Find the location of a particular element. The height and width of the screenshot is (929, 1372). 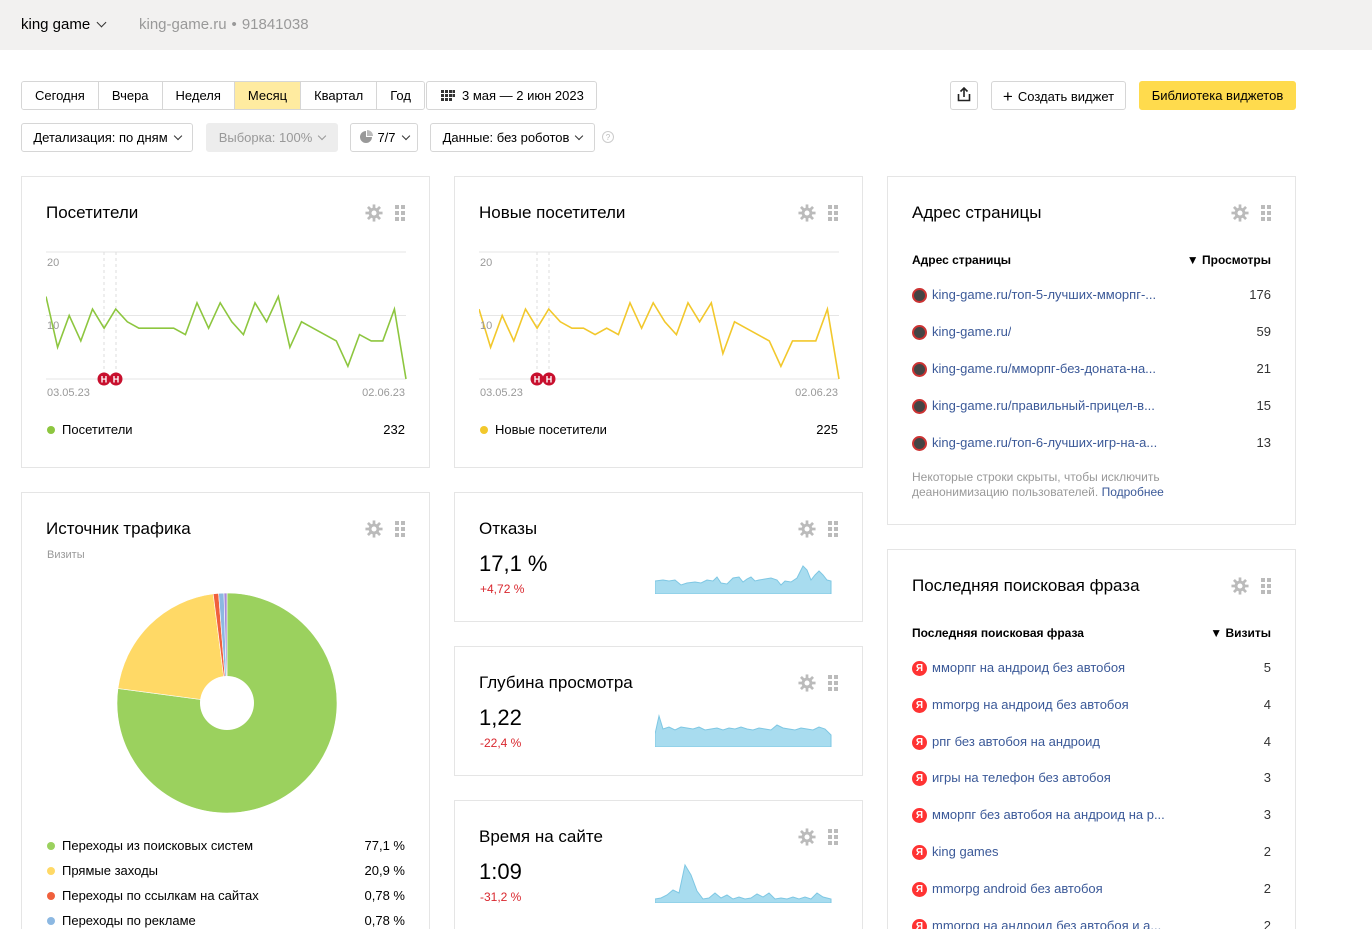

site-favicon-icon is located at coordinates (919, 443).